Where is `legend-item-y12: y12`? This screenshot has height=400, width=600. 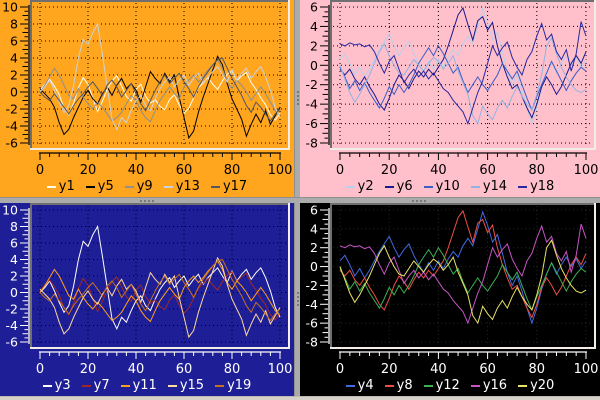 legend-item-y12: y12 is located at coordinates (441, 386).